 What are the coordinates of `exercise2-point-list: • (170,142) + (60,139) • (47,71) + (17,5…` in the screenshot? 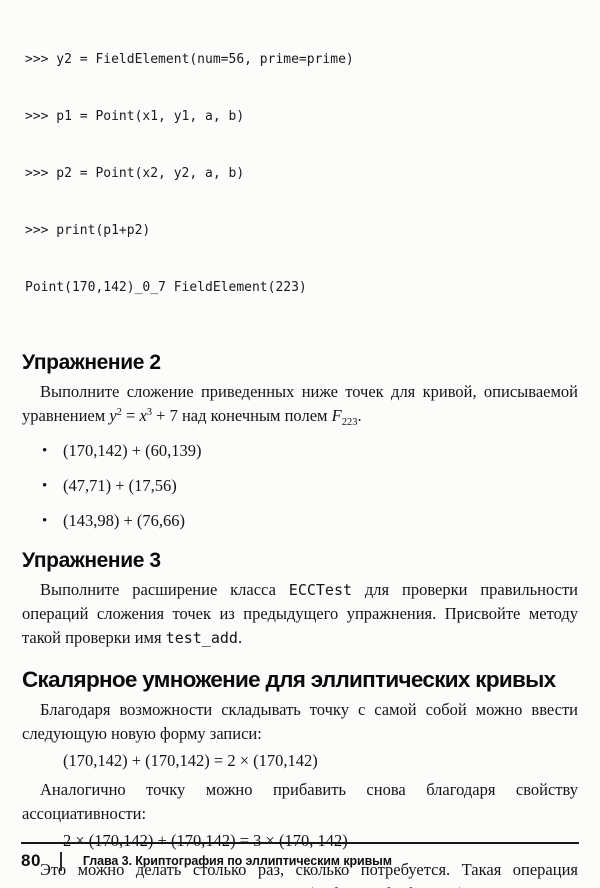 It's located at (300, 486).